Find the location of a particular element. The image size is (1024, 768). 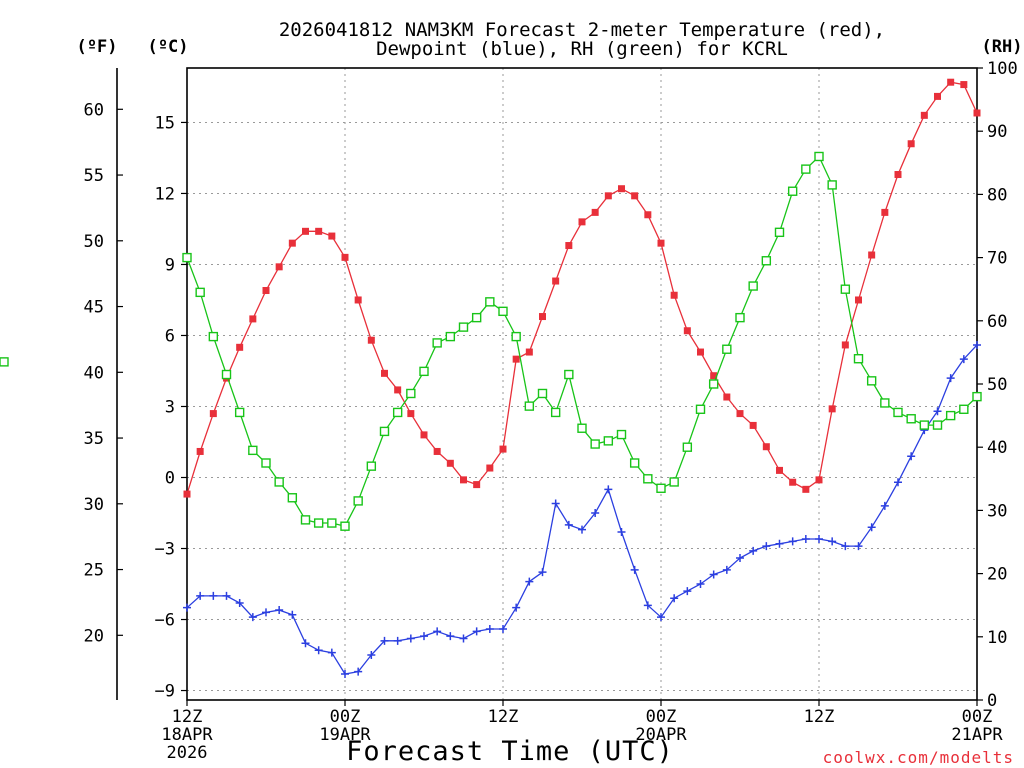

celsius-tick-label: 15 is located at coordinates (165, 123).